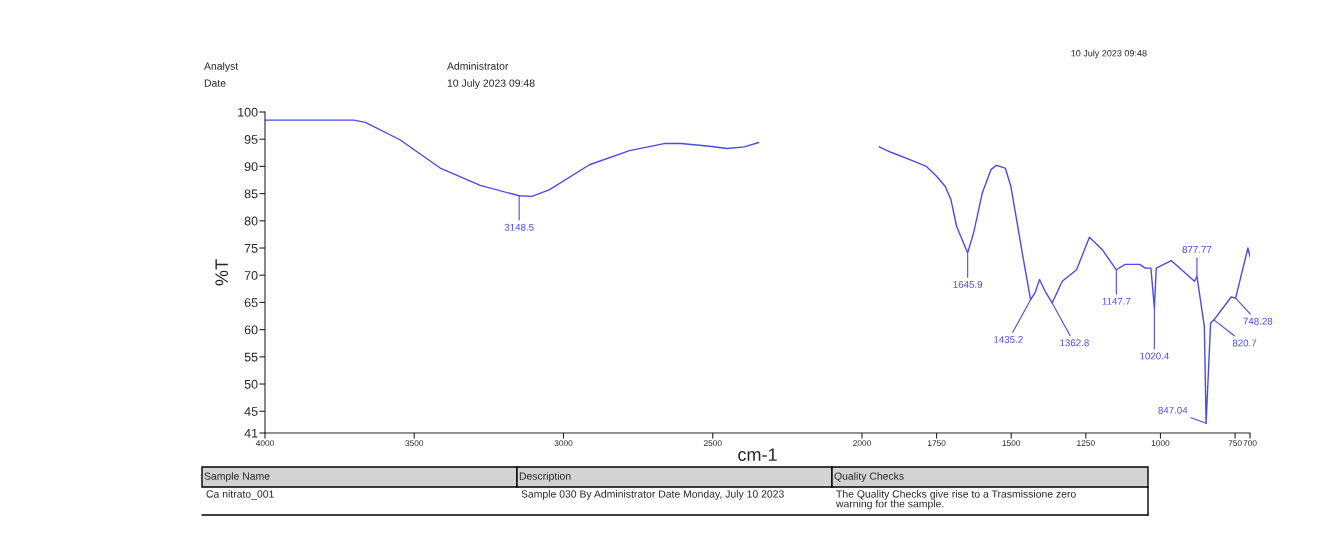  What do you see at coordinates (251, 303) in the screenshot?
I see `y-tick-label: 65` at bounding box center [251, 303].